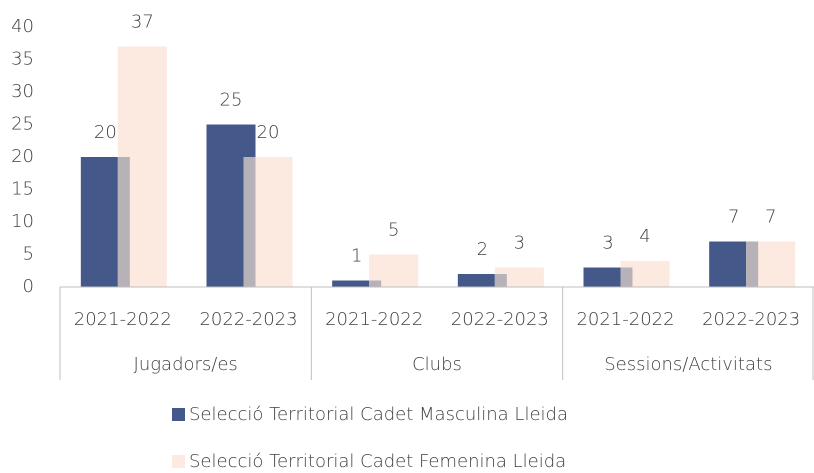 The width and height of the screenshot is (814, 473). I want to click on data-label: 37, so click(142, 22).